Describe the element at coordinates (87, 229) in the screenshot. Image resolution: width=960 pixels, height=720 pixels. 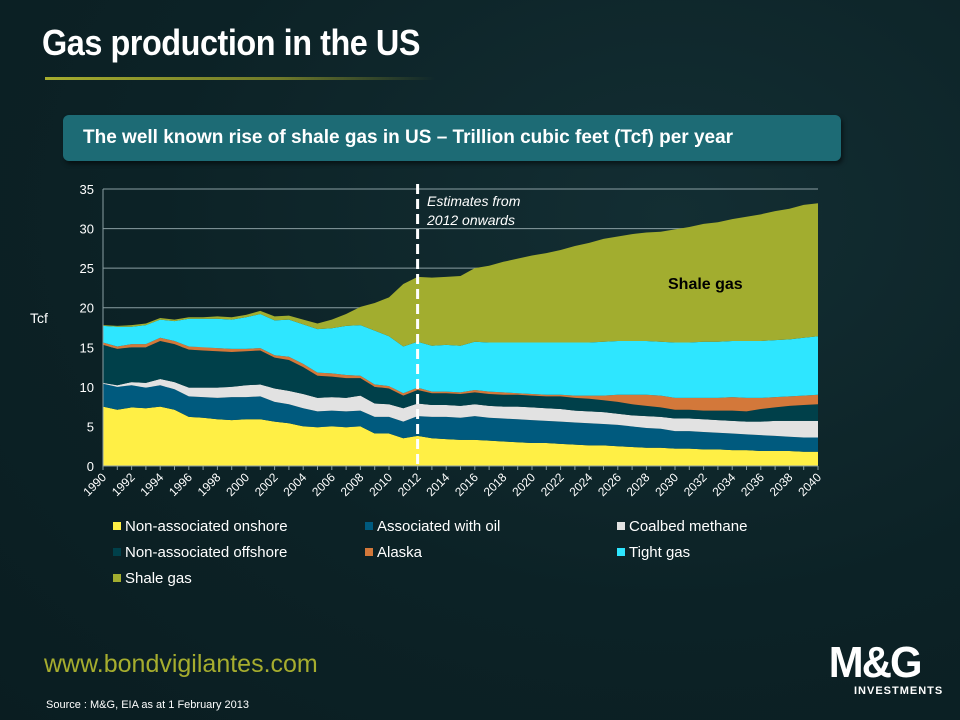
I see `y-tick-label: 30` at that location.